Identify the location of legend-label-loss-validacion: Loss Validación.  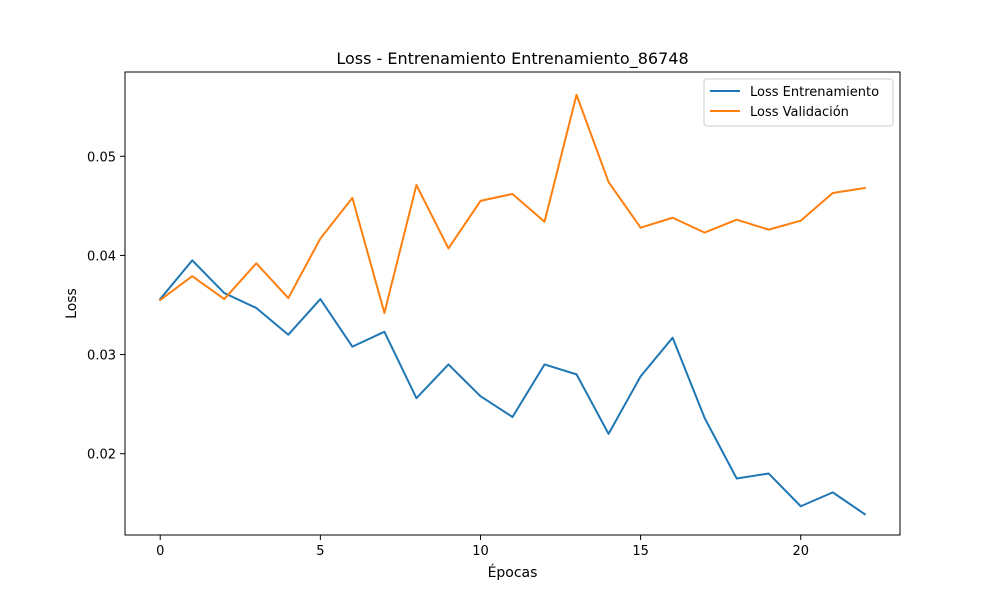
(799, 112).